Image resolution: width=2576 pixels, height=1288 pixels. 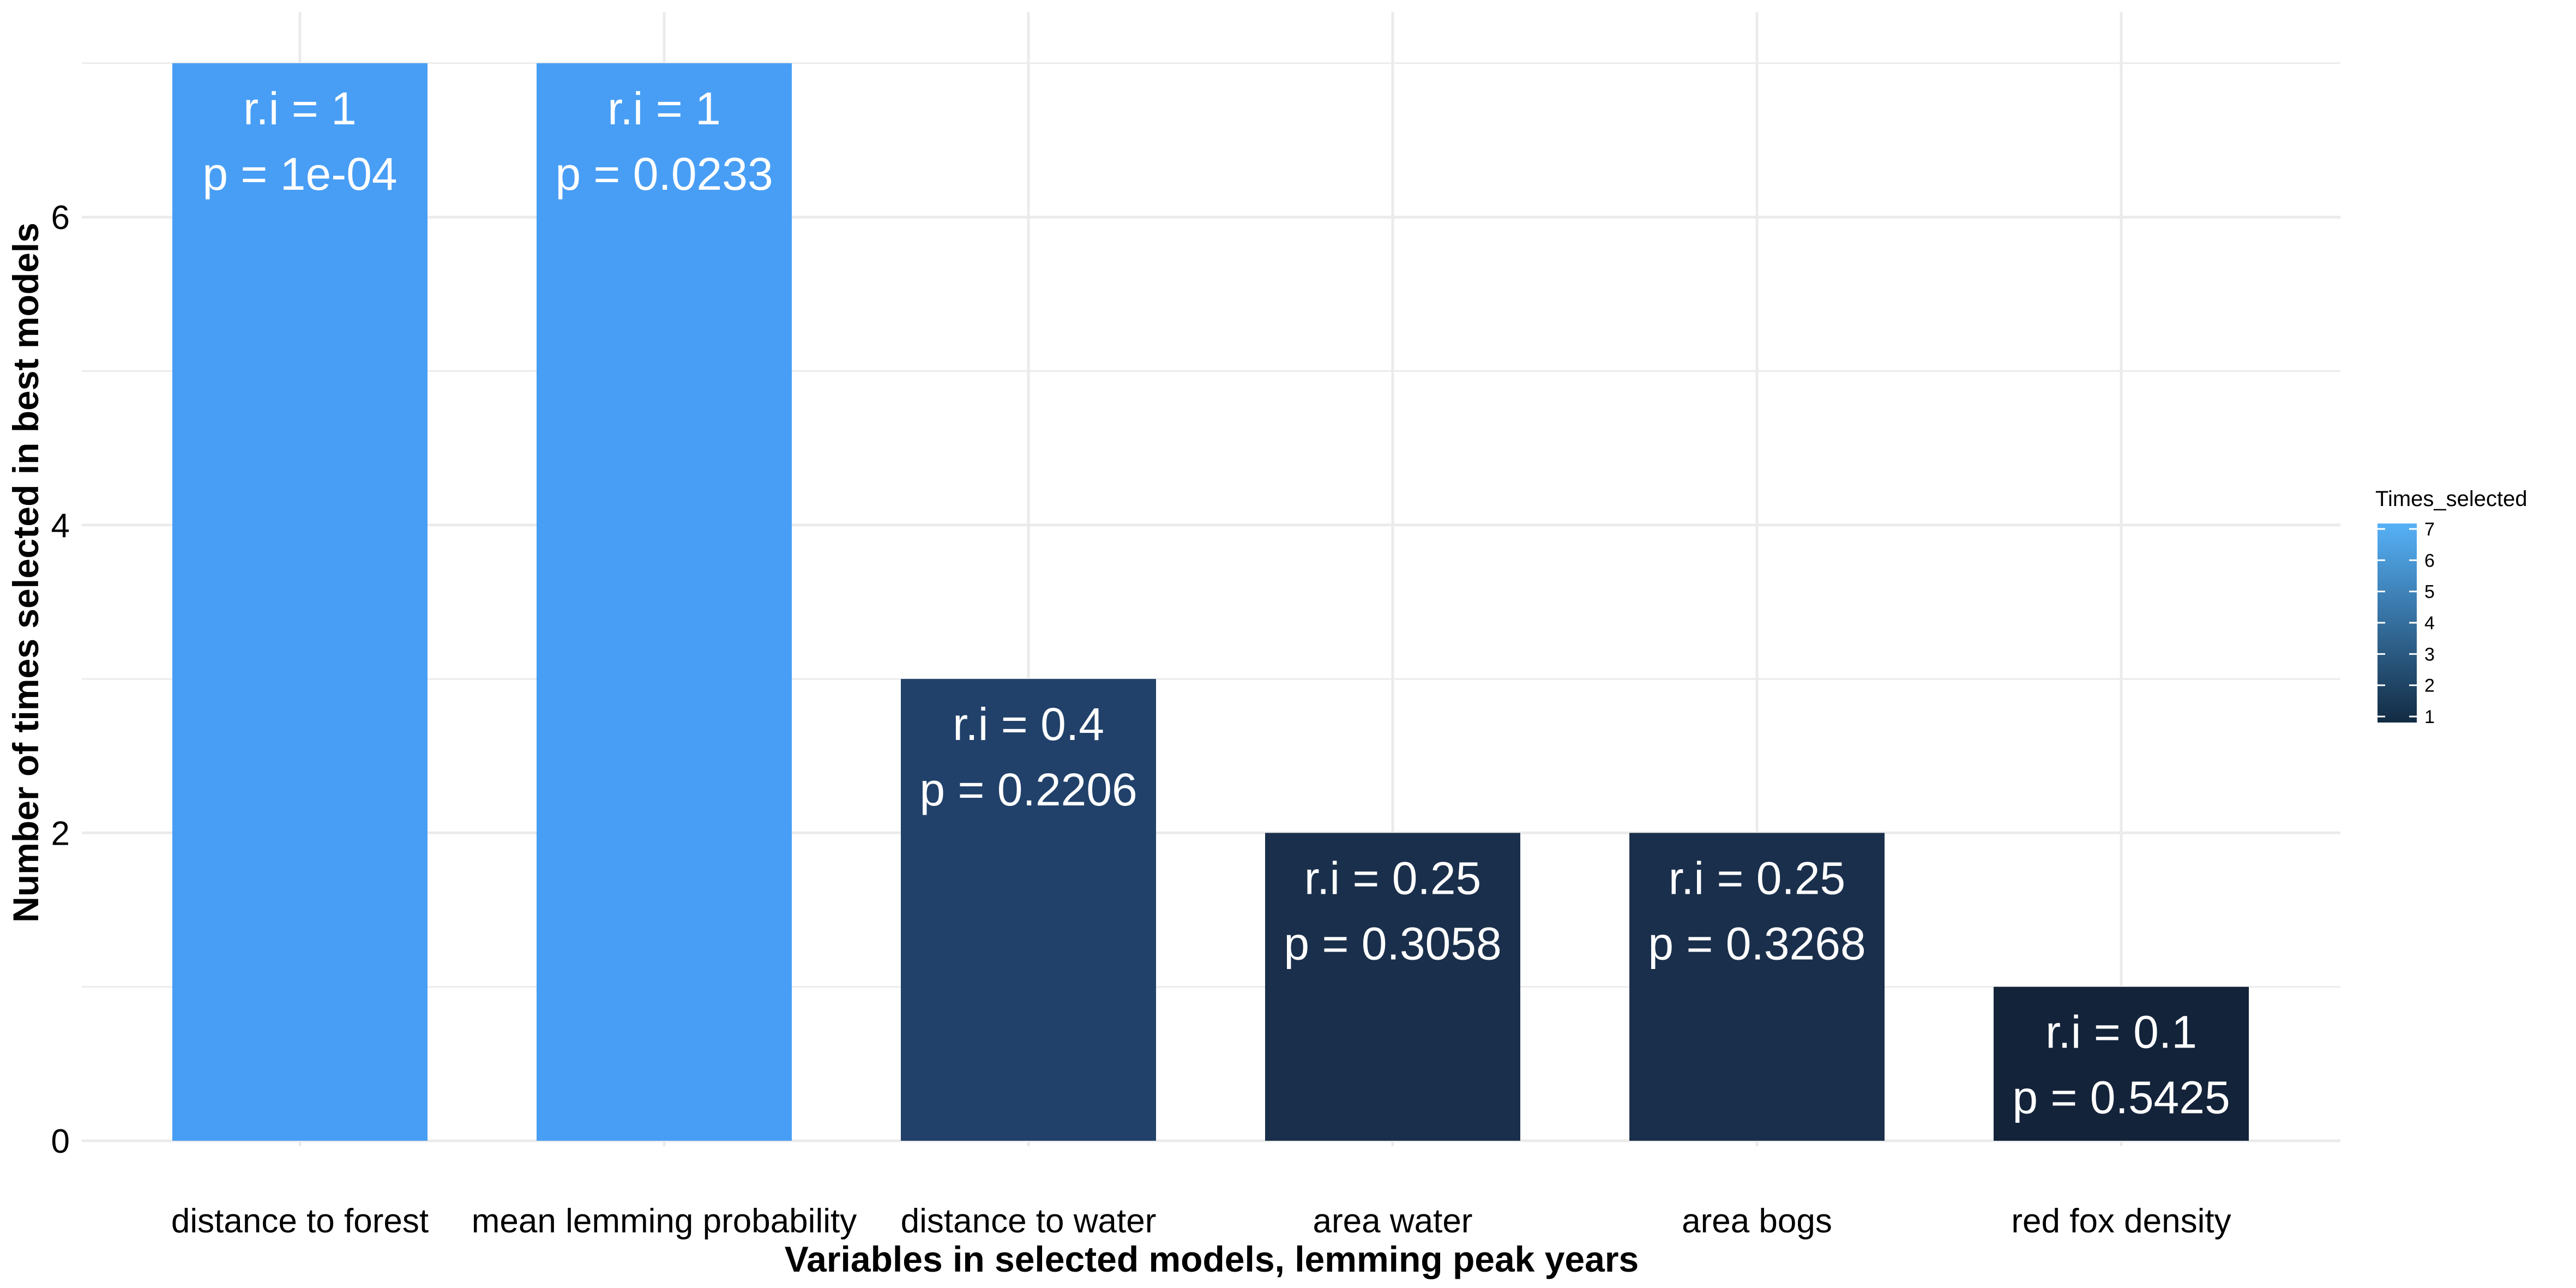 What do you see at coordinates (299, 174) in the screenshot?
I see `bar-label-p: p = 1e-04` at bounding box center [299, 174].